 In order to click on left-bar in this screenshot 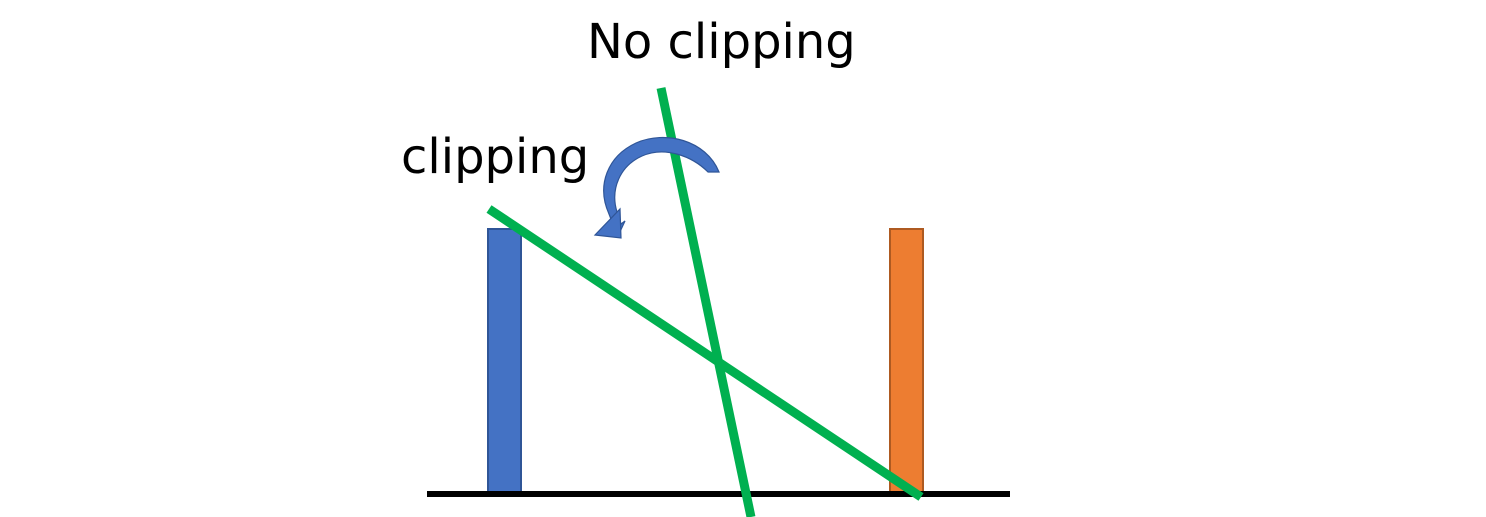, I will do `click(504, 361)`.